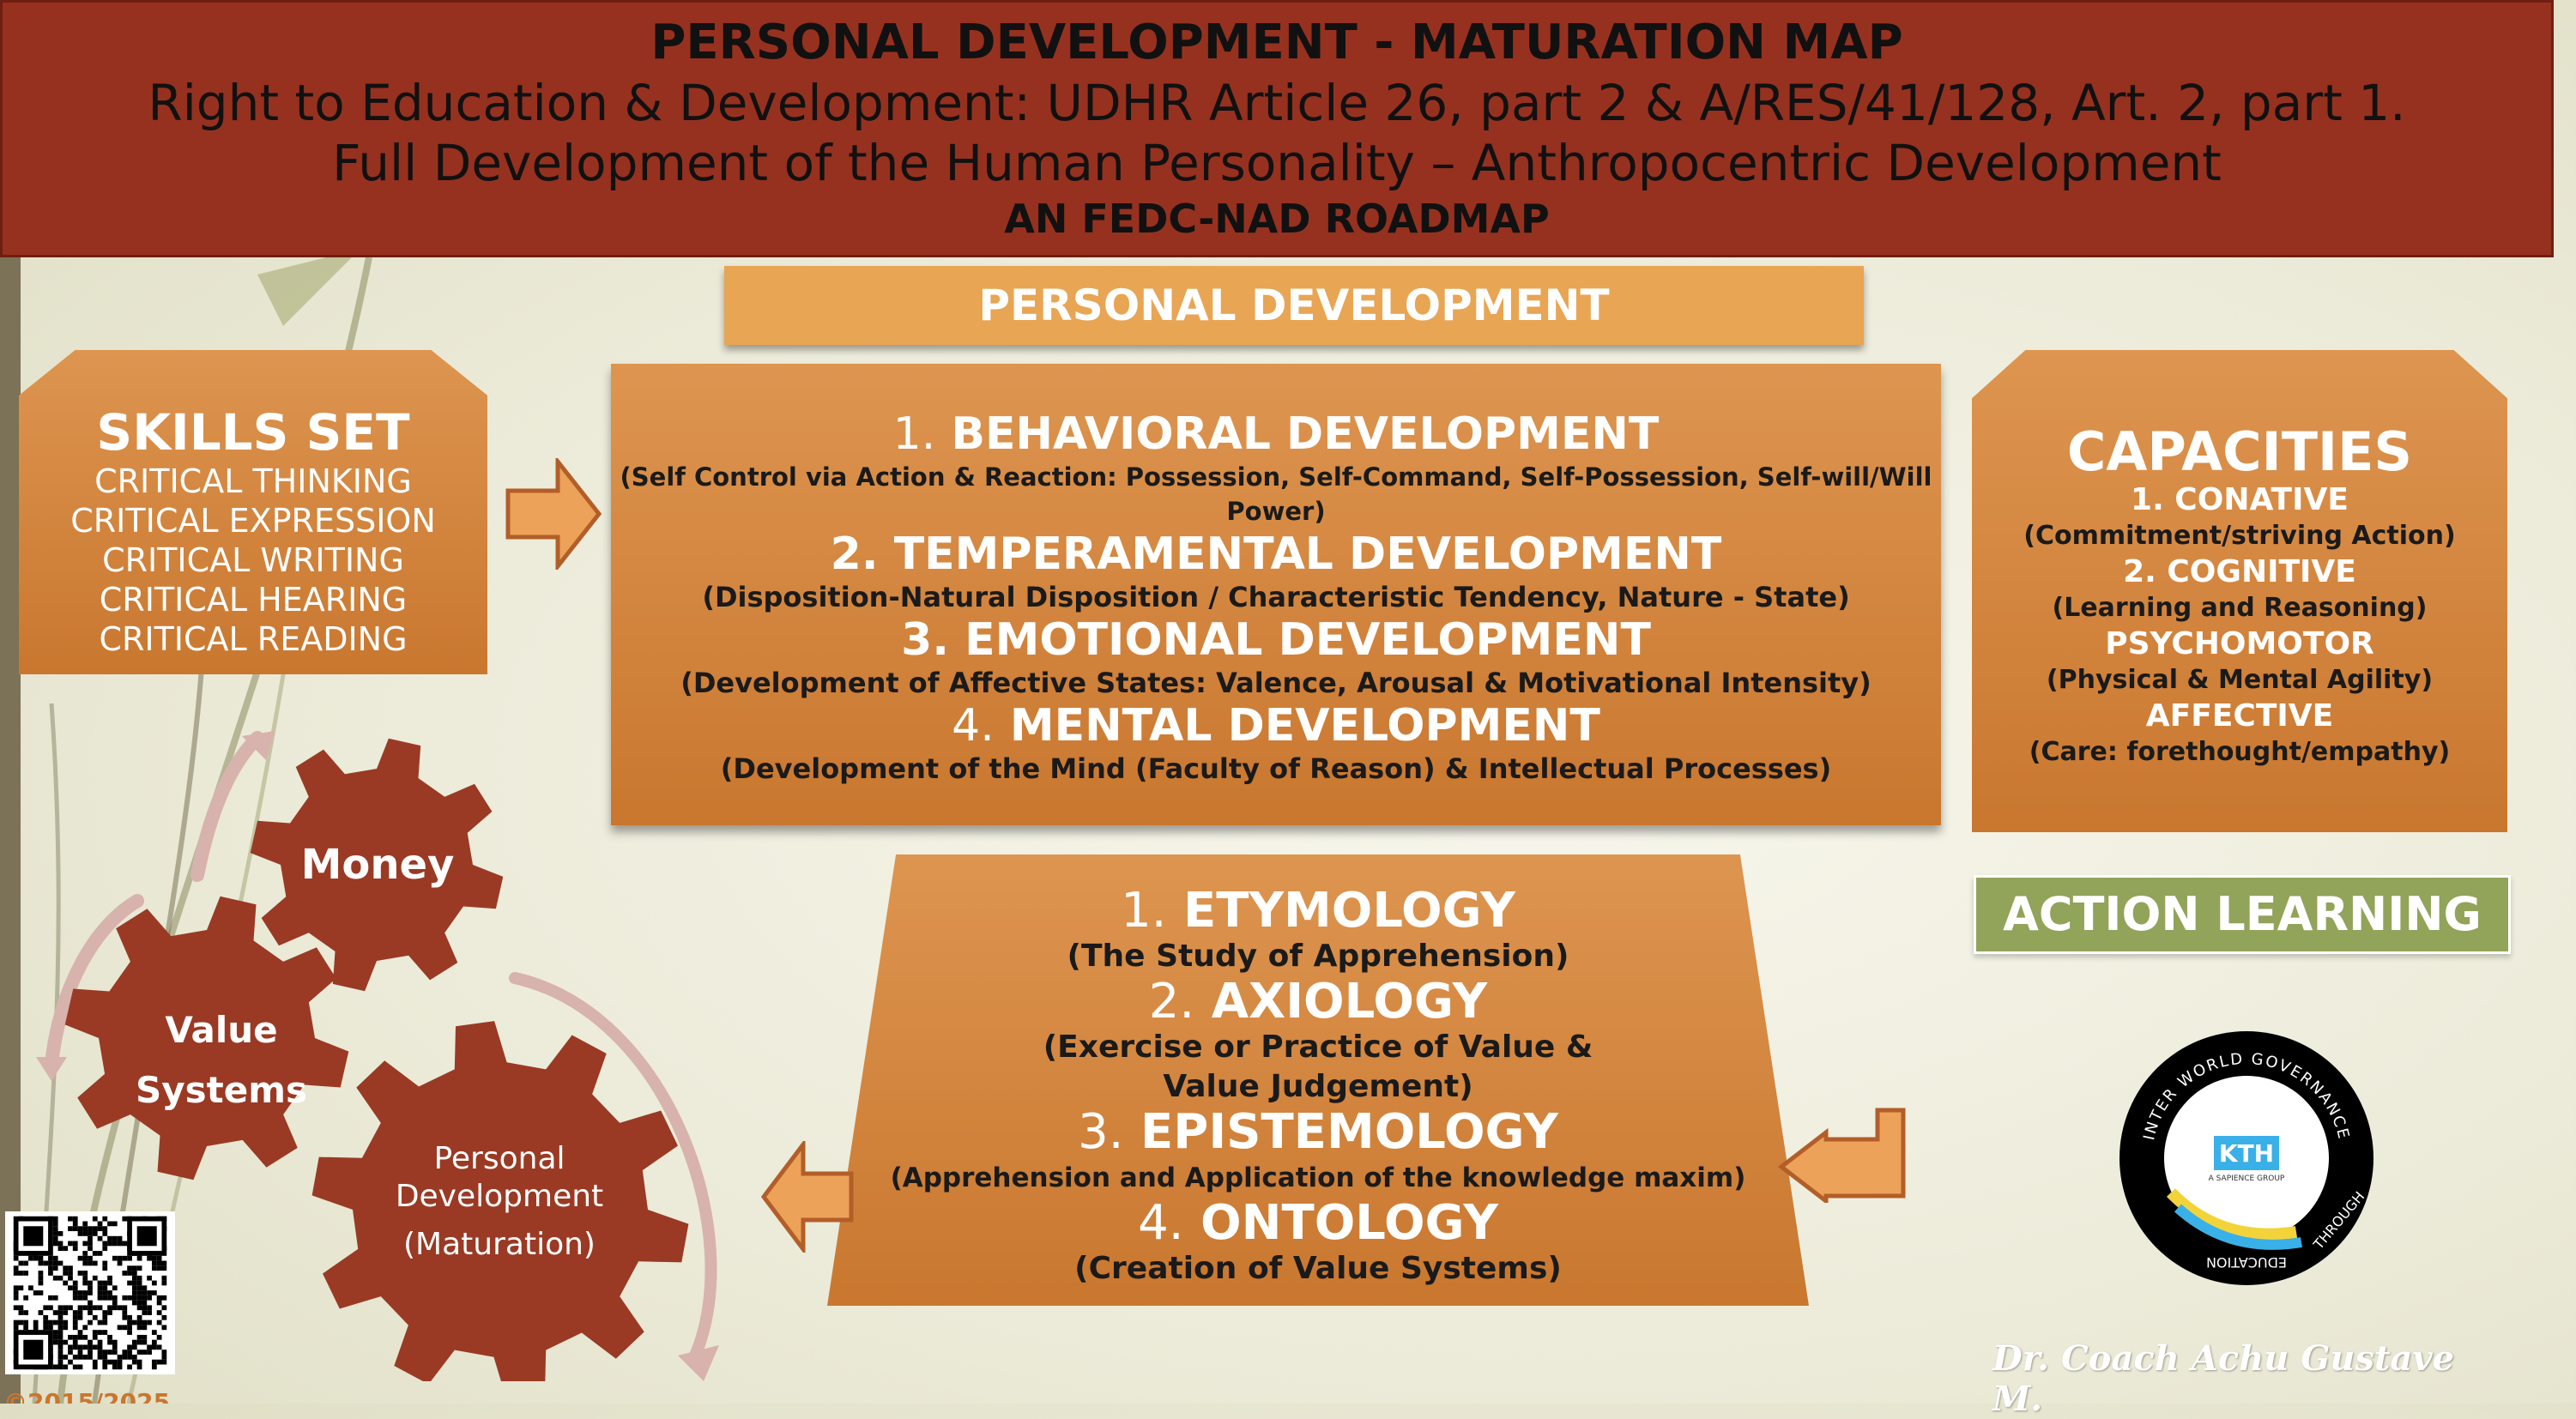 This screenshot has width=2576, height=1419. Describe the element at coordinates (221, 1090) in the screenshot. I see `gear-label-systems: Systems` at that location.